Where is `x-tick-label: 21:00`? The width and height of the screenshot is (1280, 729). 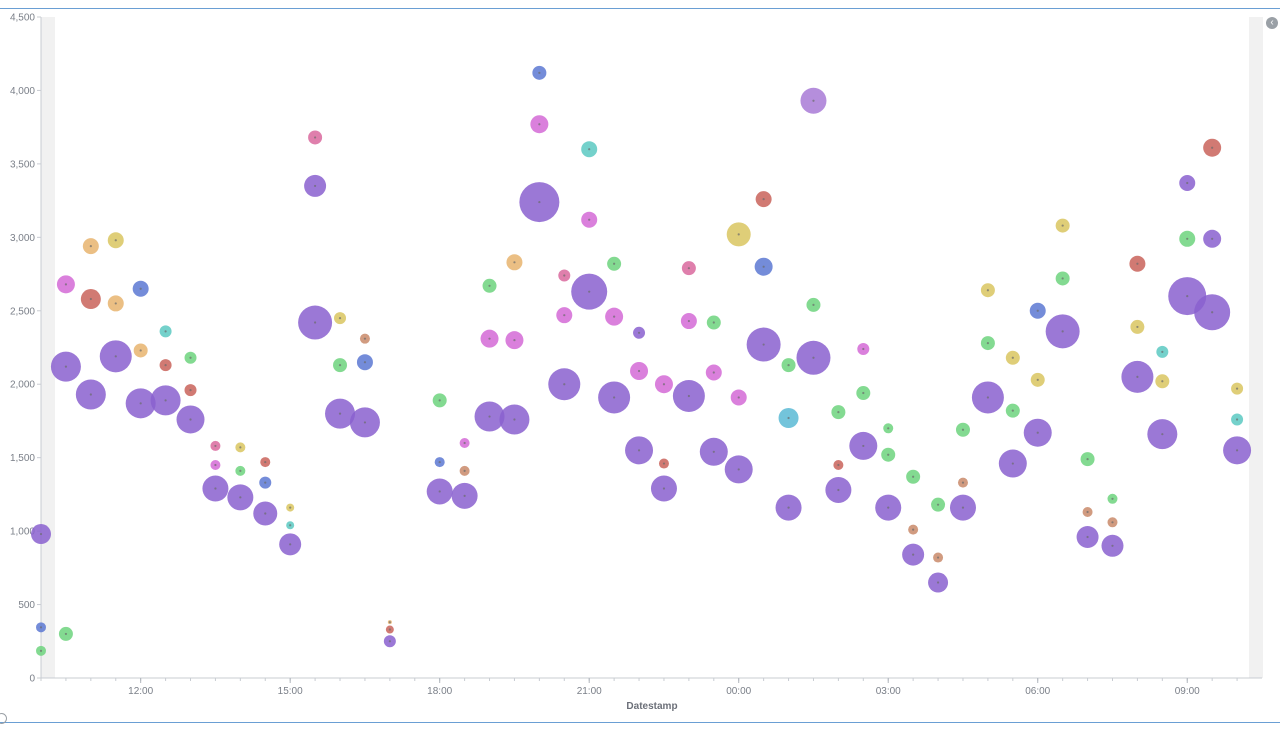
x-tick-label: 21:00 is located at coordinates (589, 691).